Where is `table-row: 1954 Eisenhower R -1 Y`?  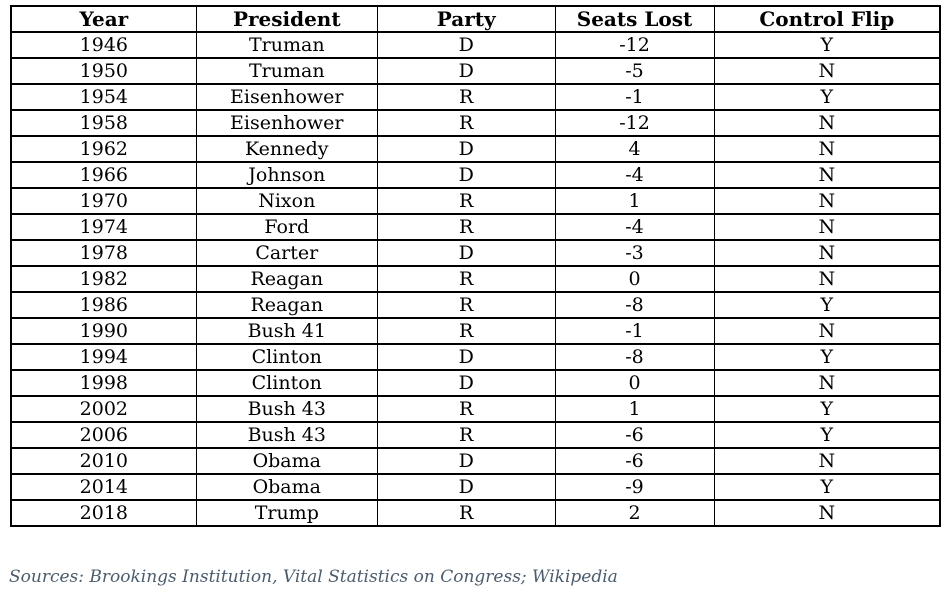
table-row: 1954 Eisenhower R -1 Y is located at coordinates (475, 97).